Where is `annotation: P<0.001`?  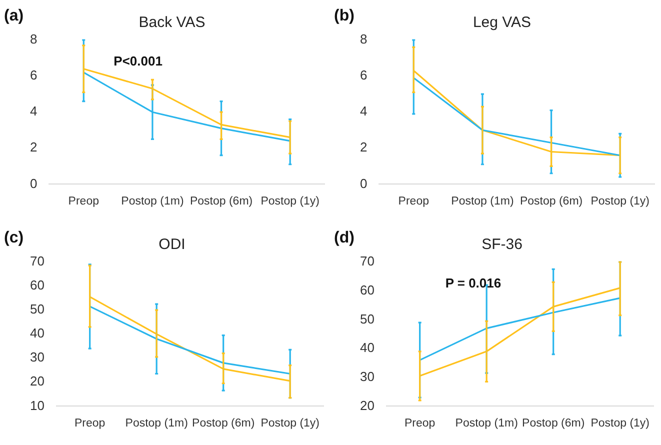 annotation: P<0.001 is located at coordinates (138, 61).